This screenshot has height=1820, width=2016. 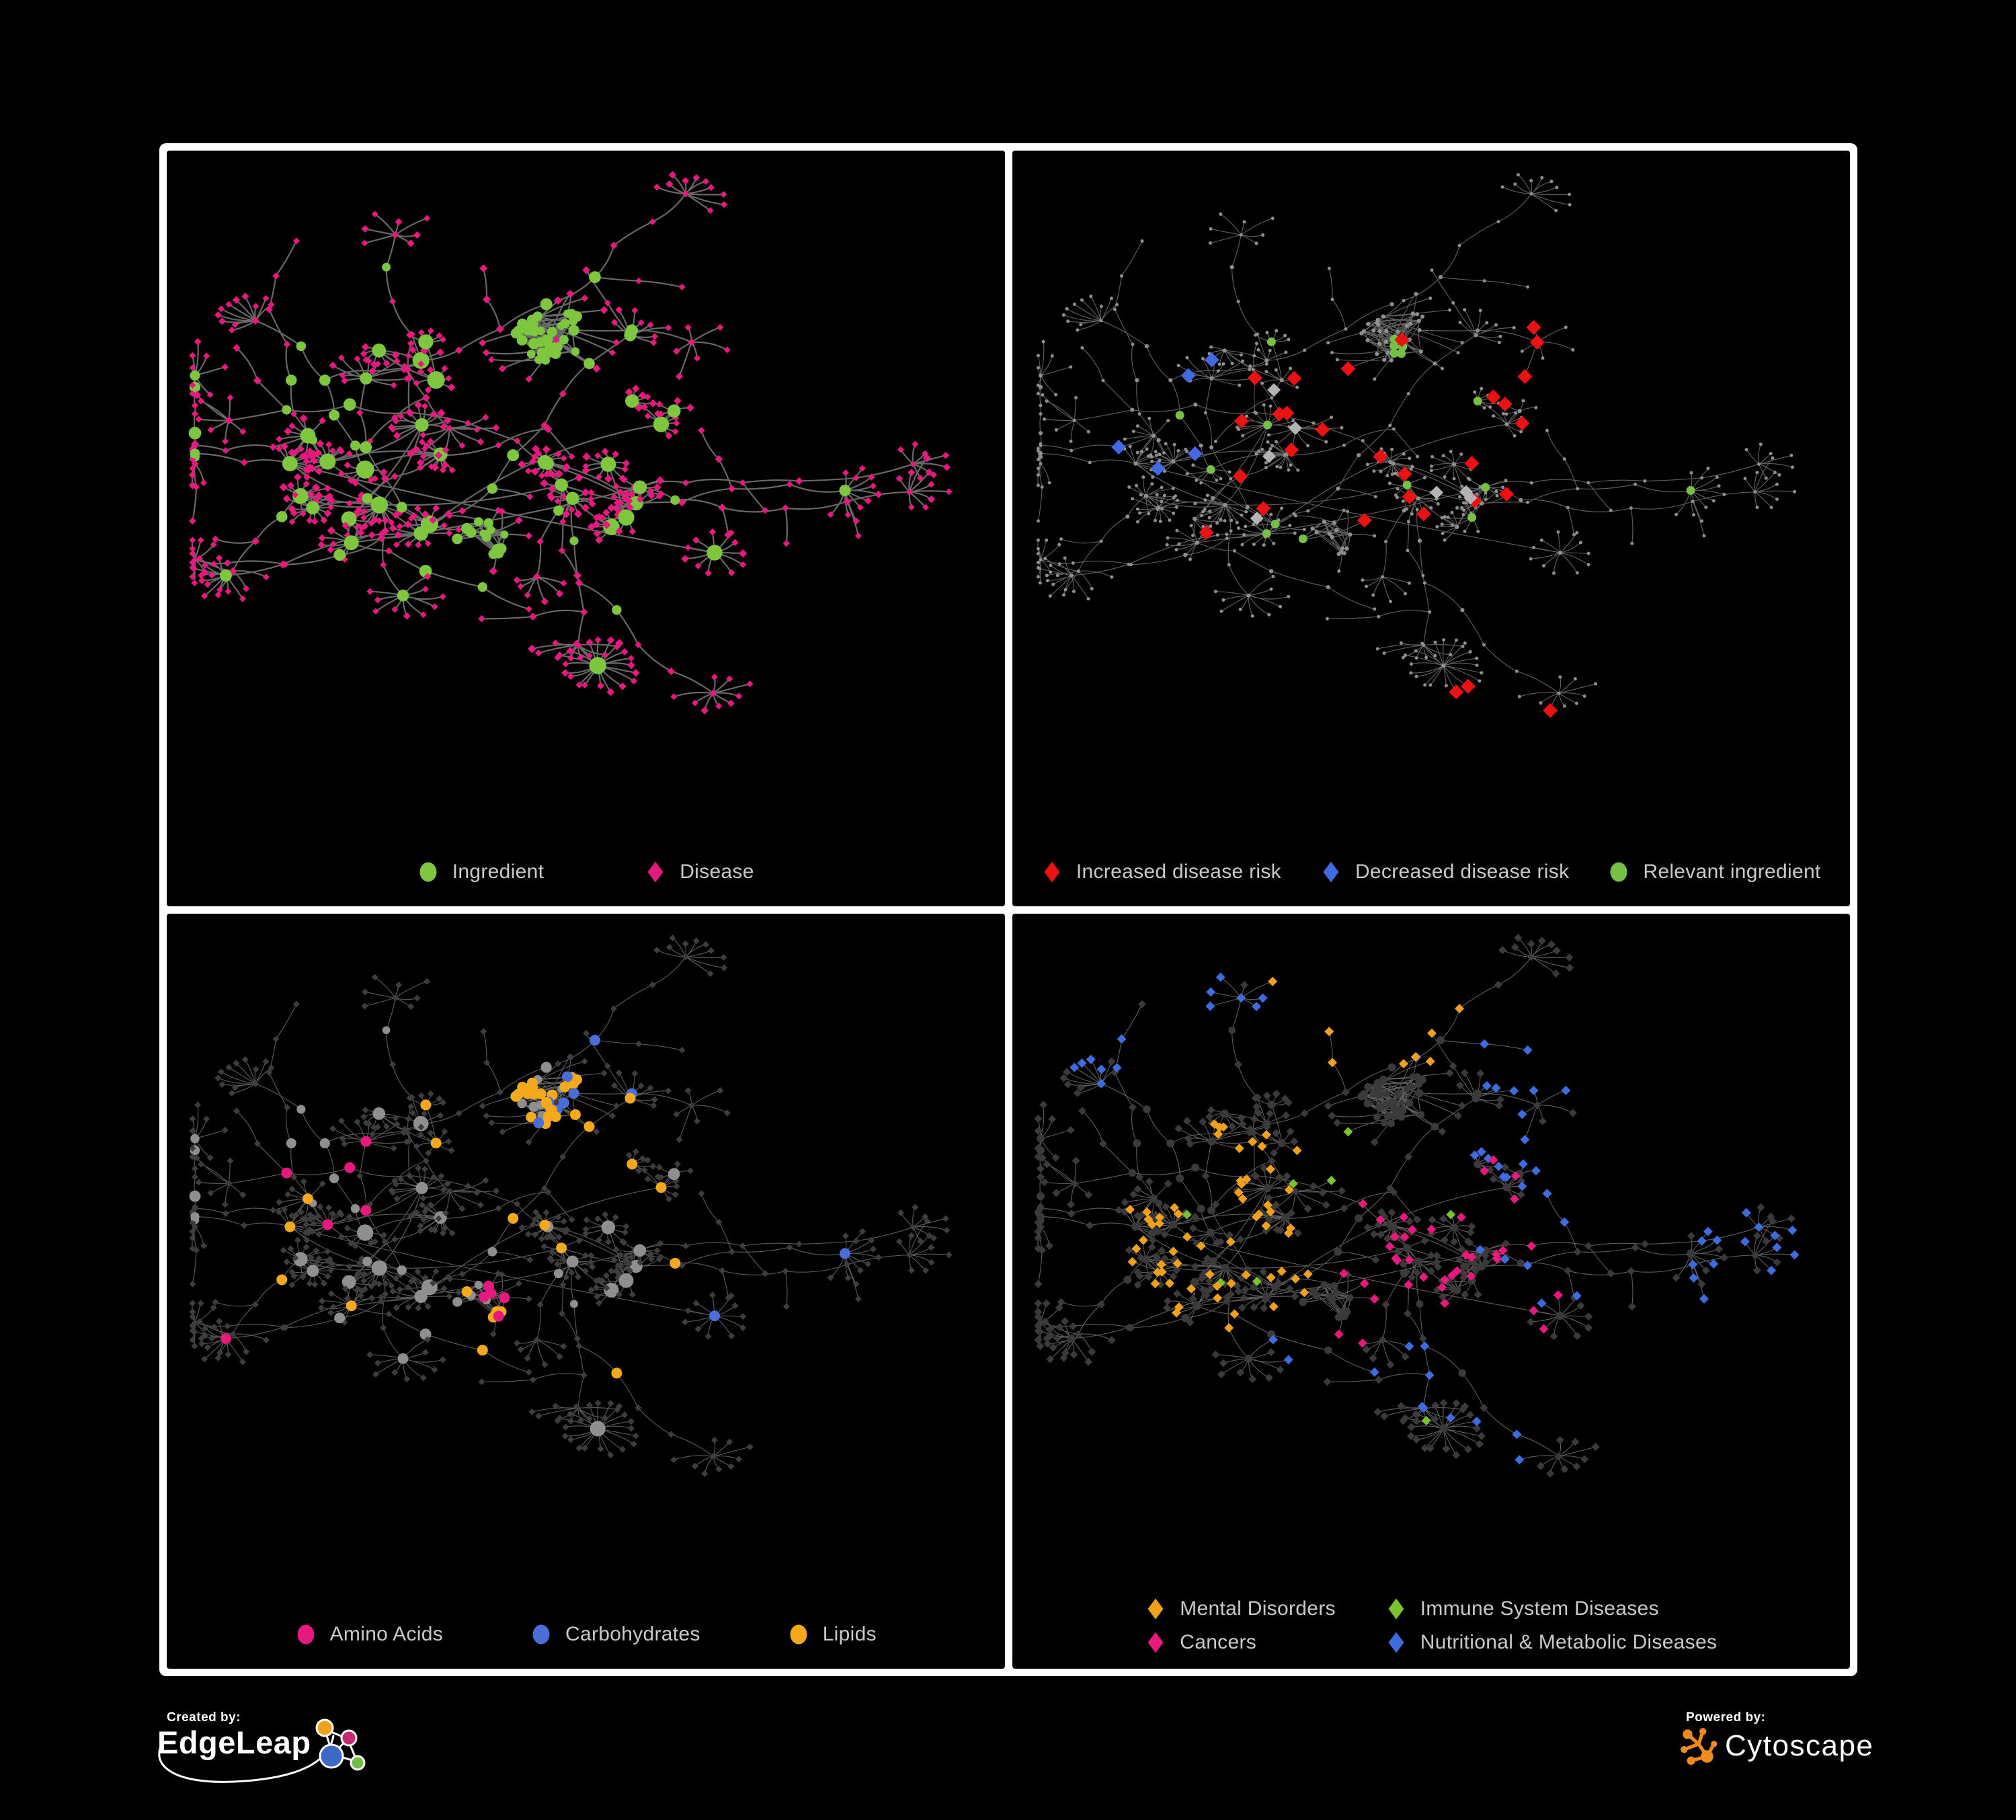 I want to click on legend-item-cancers: Cancers, so click(x=1240, y=1642).